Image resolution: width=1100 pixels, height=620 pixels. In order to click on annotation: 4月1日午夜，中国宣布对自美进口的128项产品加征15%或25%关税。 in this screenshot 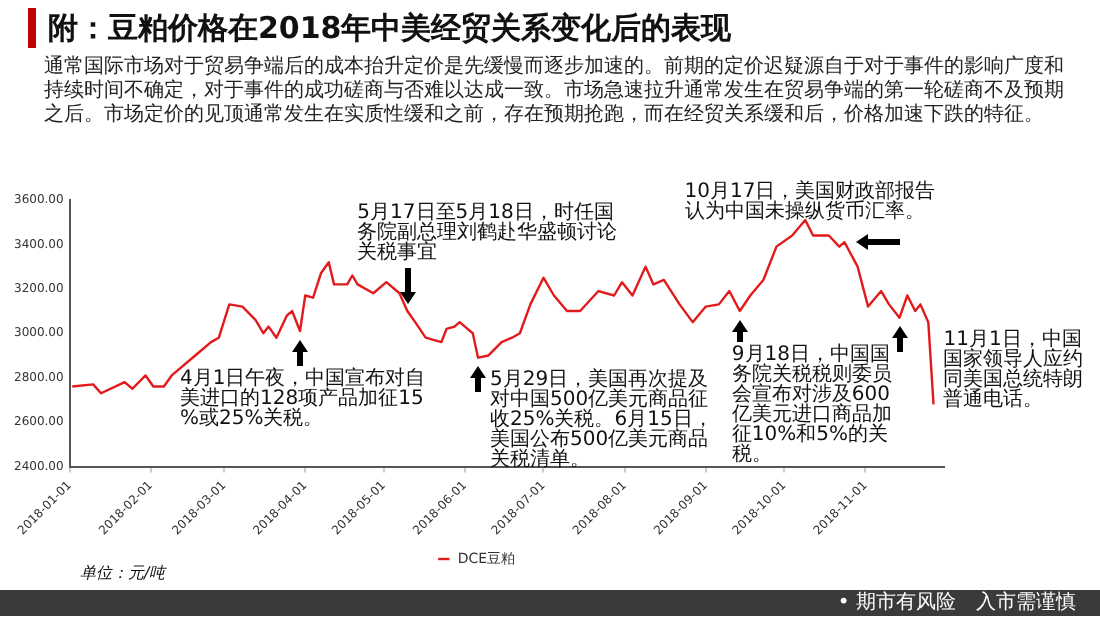, I will do `click(303, 398)`.